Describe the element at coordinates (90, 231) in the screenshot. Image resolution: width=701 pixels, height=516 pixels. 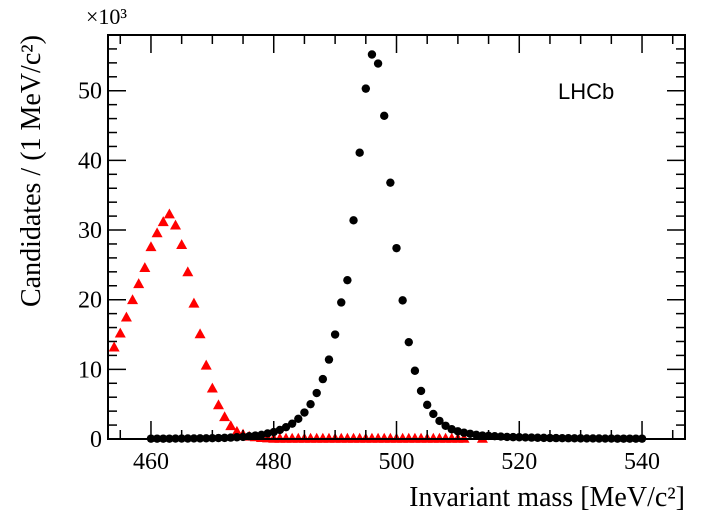
I see `y-tick-label: 30` at that location.